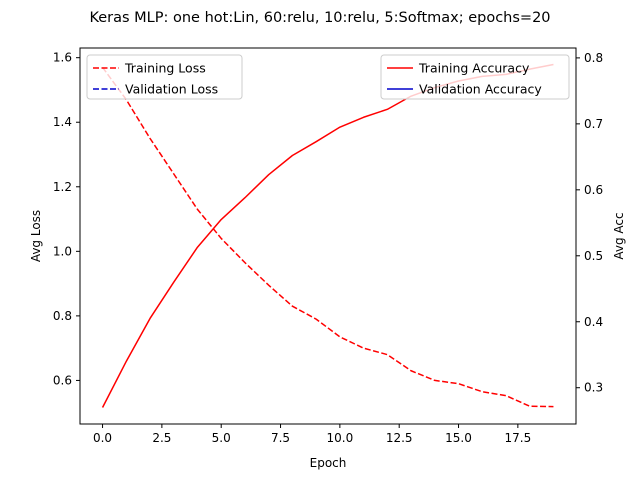 This screenshot has height=480, width=640. Describe the element at coordinates (340, 438) in the screenshot. I see `x-tick-label: 10.0` at that location.